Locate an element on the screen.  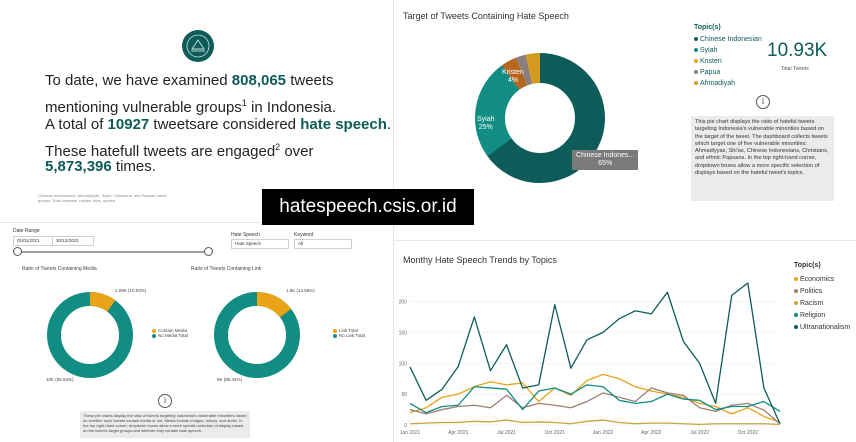
media-legend-item: No Media Total is located at coordinates (170, 335).